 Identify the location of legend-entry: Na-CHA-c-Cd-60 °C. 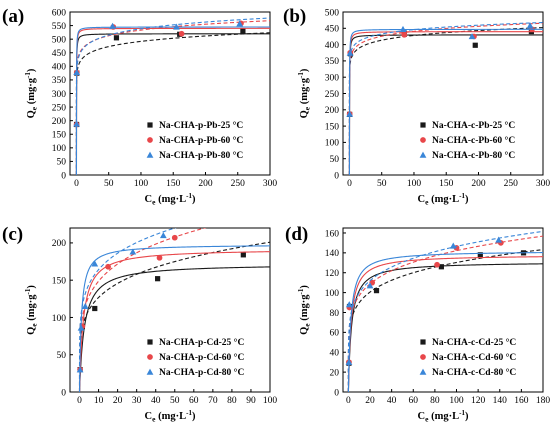
(474, 357).